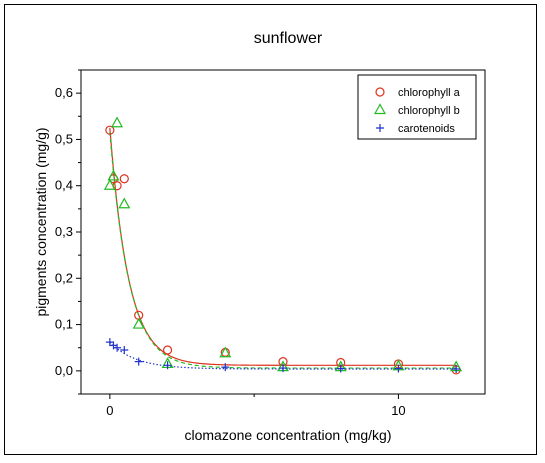  I want to click on y-tick-label: 0,3, so click(64, 231).